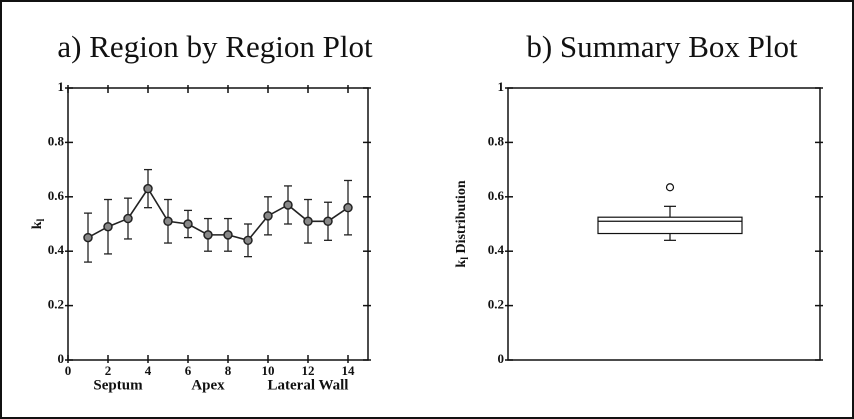  Describe the element at coordinates (662, 46) in the screenshot. I see `panel-title: b) Summary Box Plot` at that location.